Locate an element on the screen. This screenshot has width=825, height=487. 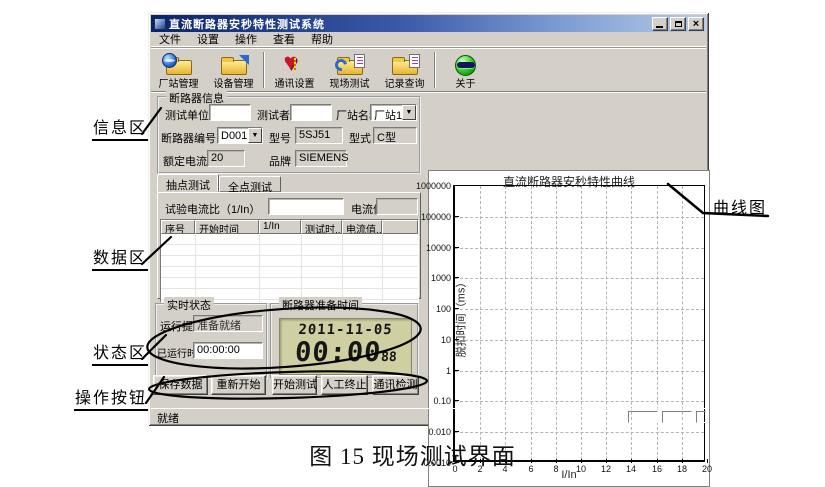
lcd-display: 2011-11-05 00:0088 is located at coordinates (345, 346).